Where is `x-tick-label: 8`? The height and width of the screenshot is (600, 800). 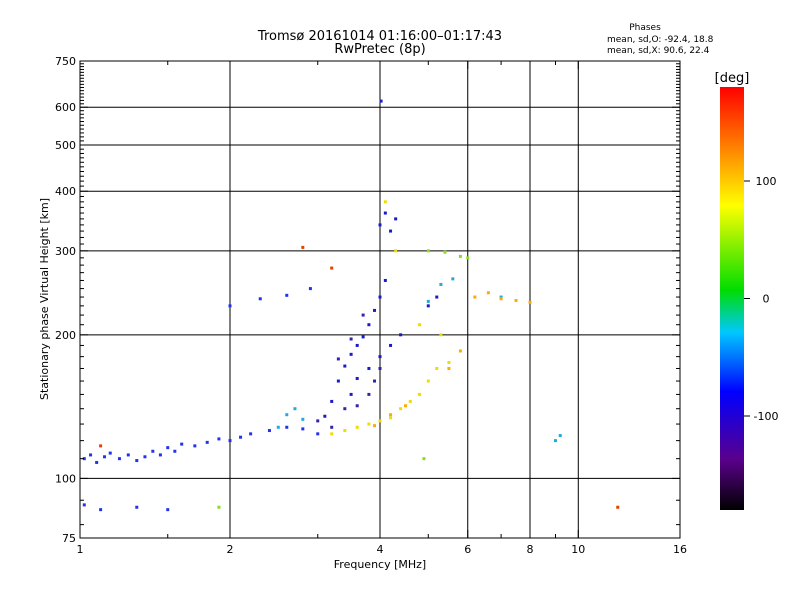
x-tick-label: 8 is located at coordinates (530, 549).